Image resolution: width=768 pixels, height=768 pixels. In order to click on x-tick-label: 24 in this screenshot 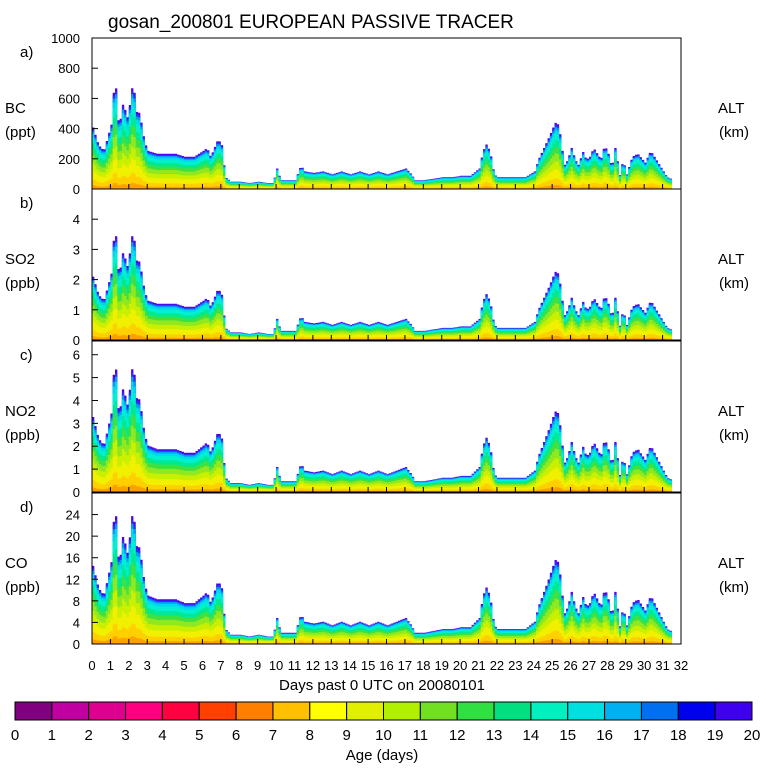, I will do `click(534, 665)`.